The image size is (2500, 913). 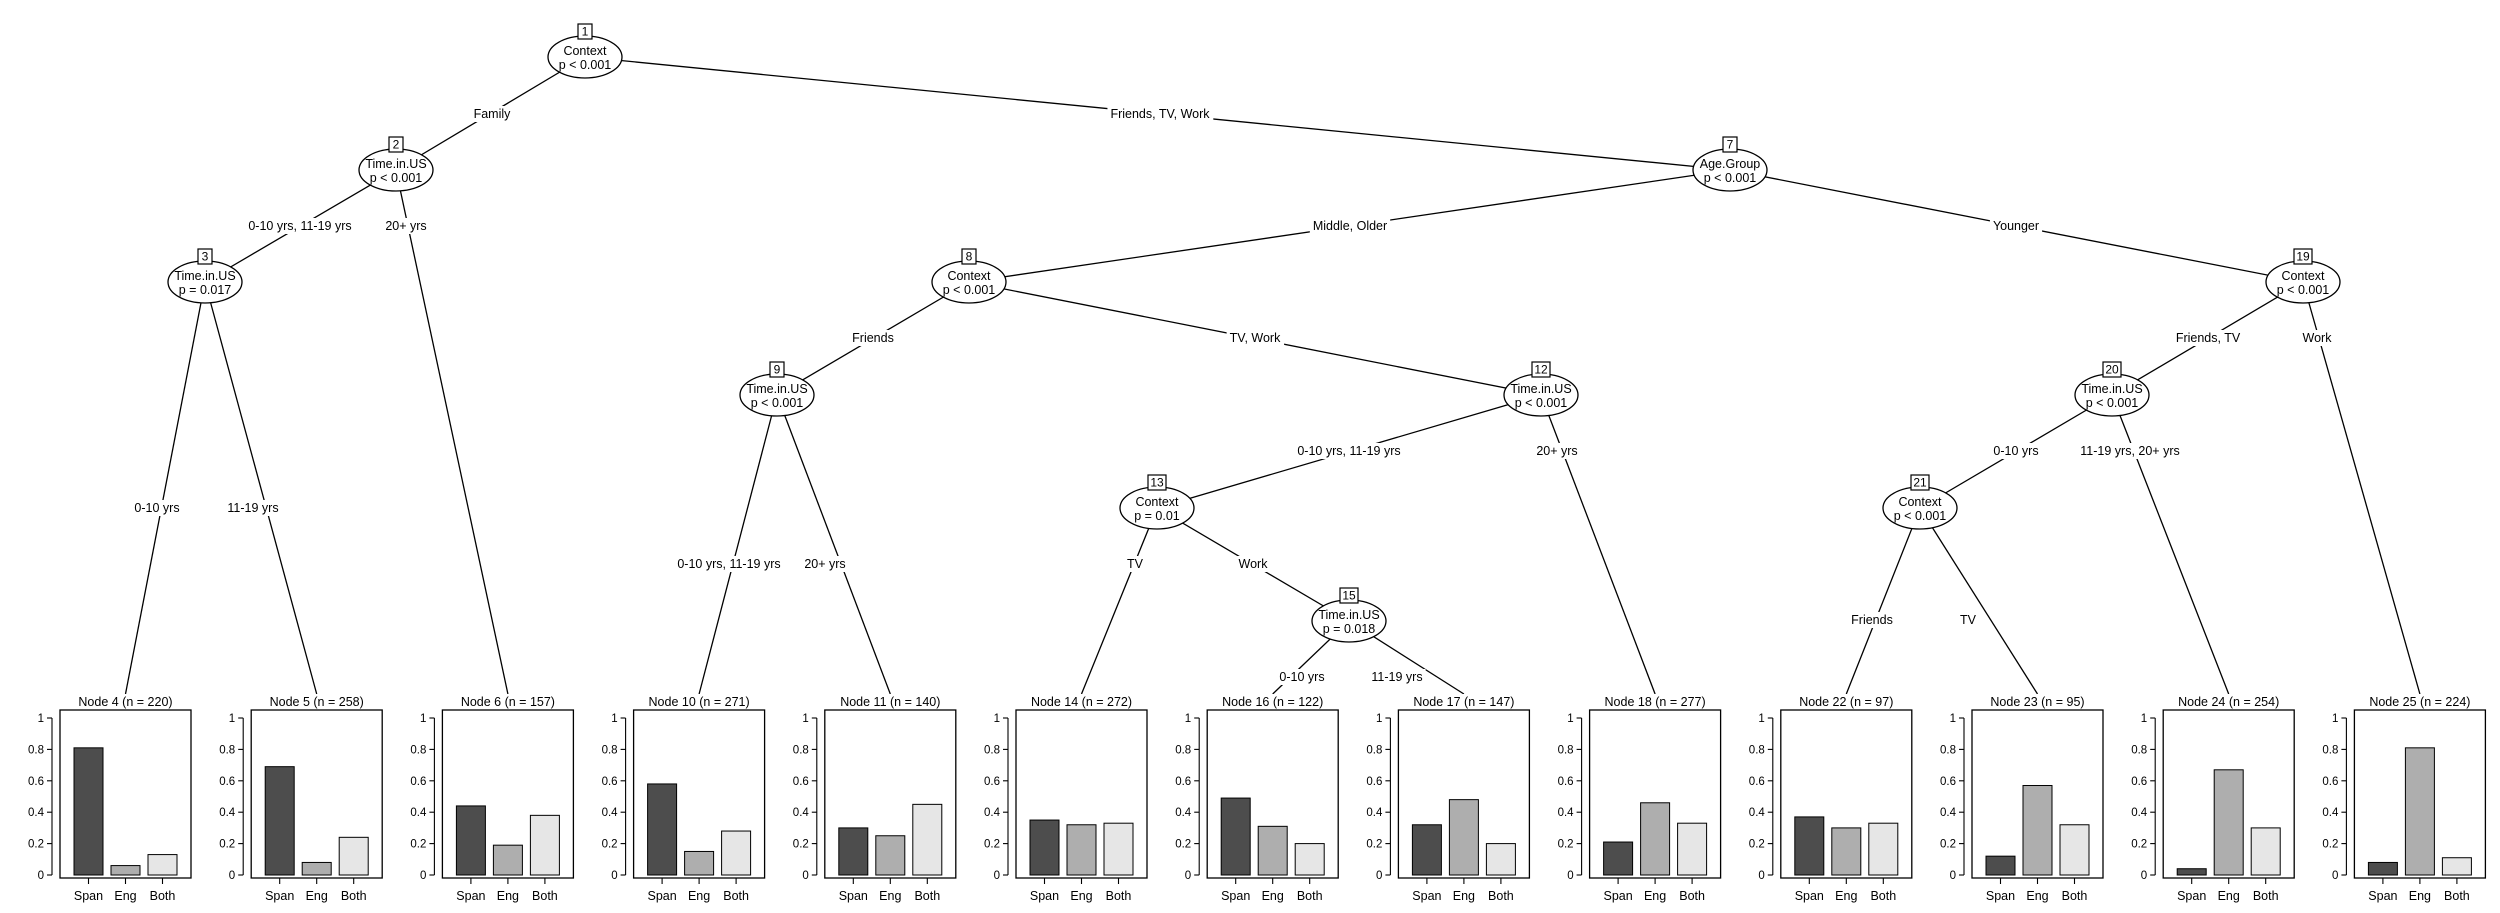 What do you see at coordinates (2361, 488) in the screenshot?
I see `edge-19-L12` at bounding box center [2361, 488].